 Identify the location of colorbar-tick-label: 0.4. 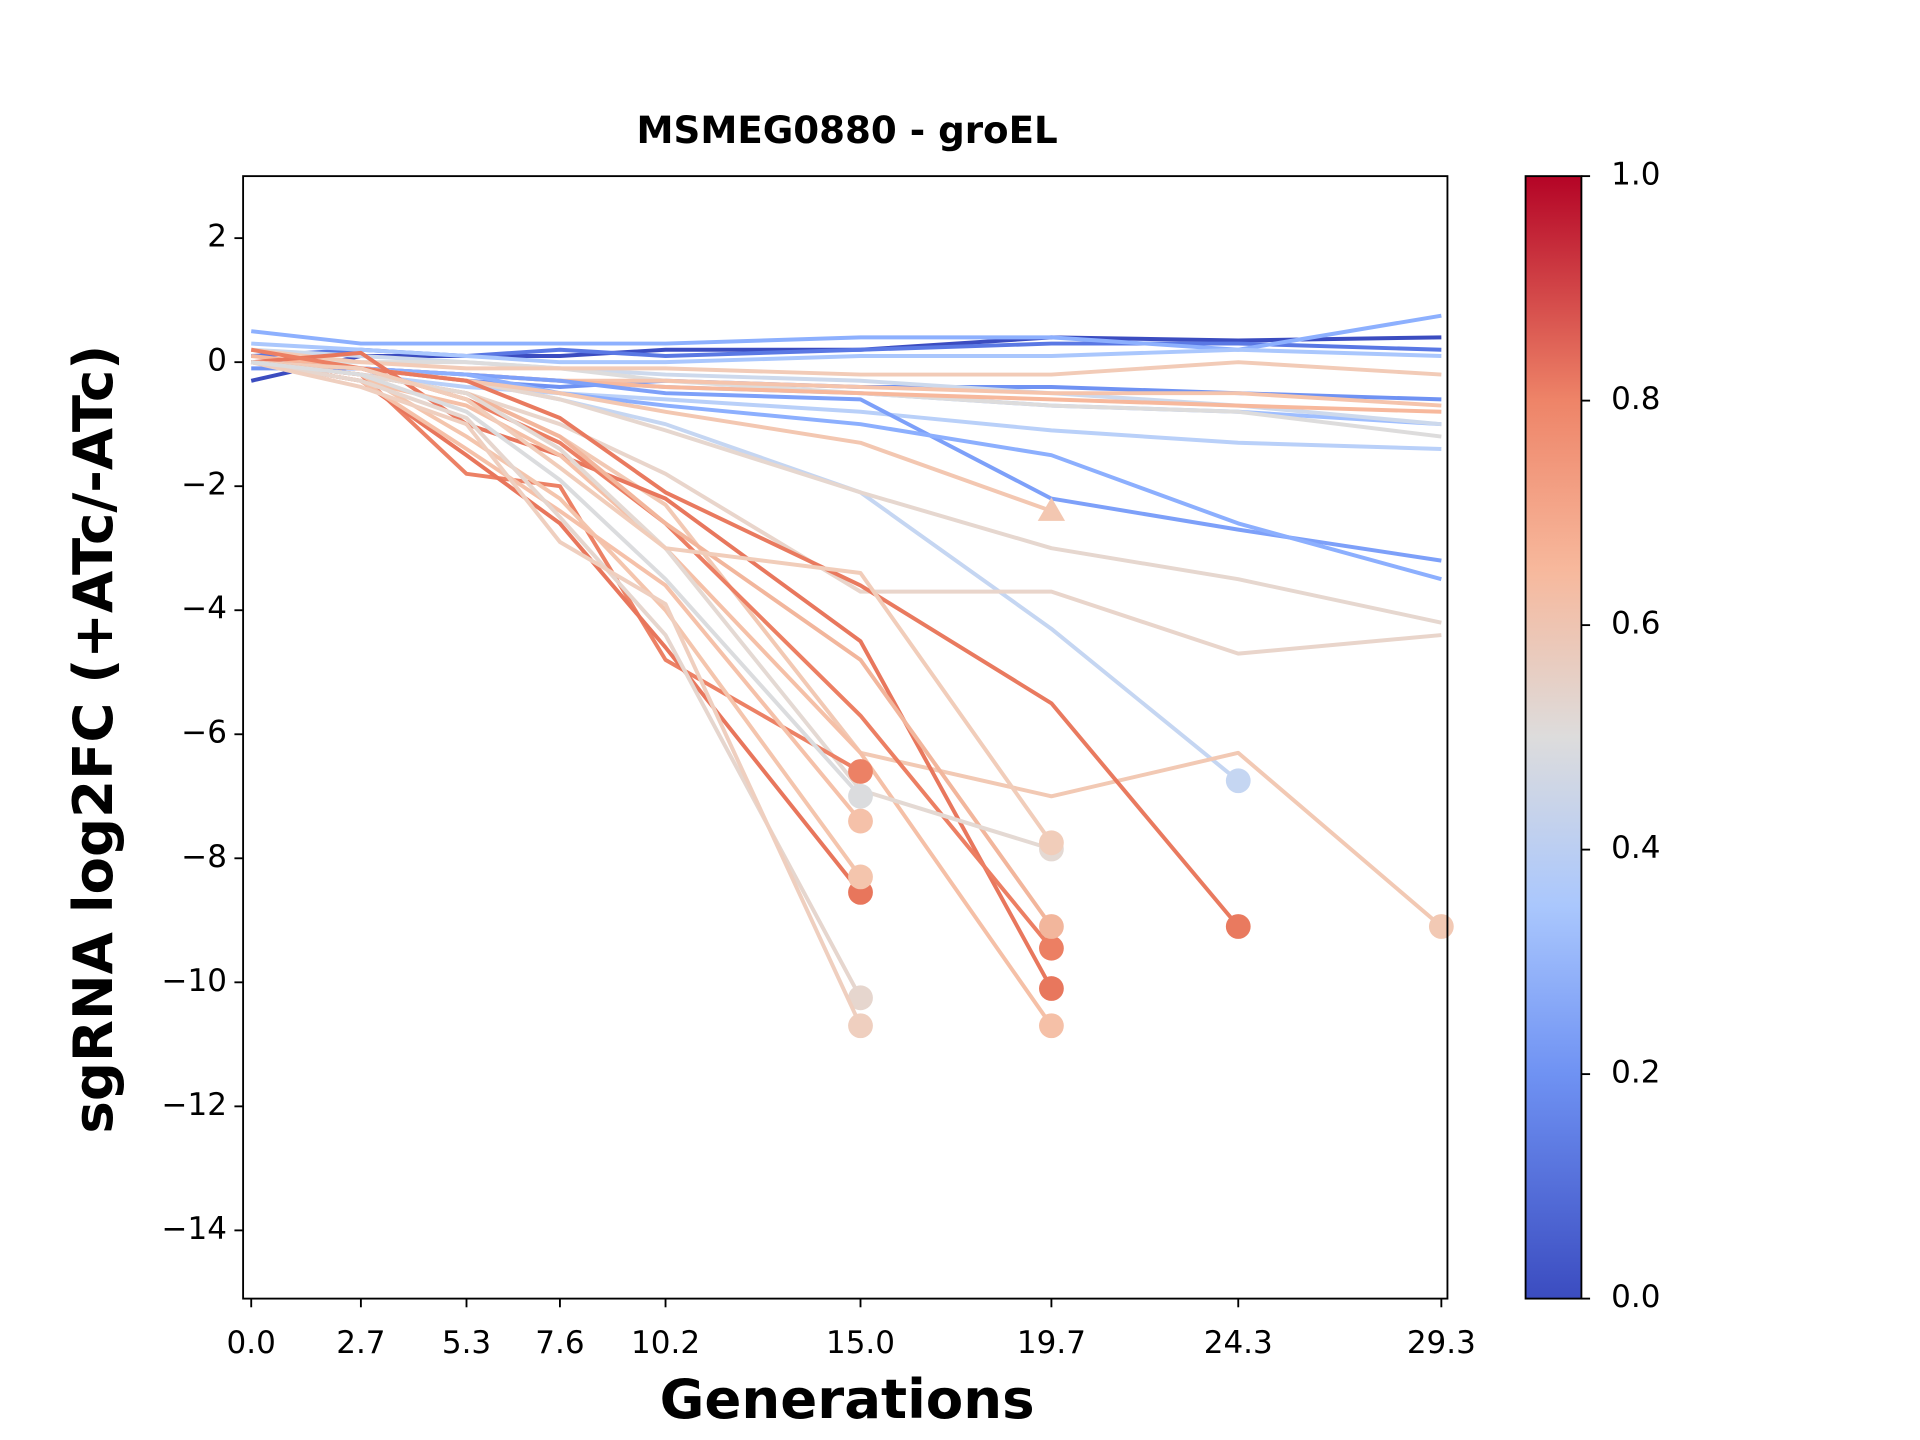
(1635, 848).